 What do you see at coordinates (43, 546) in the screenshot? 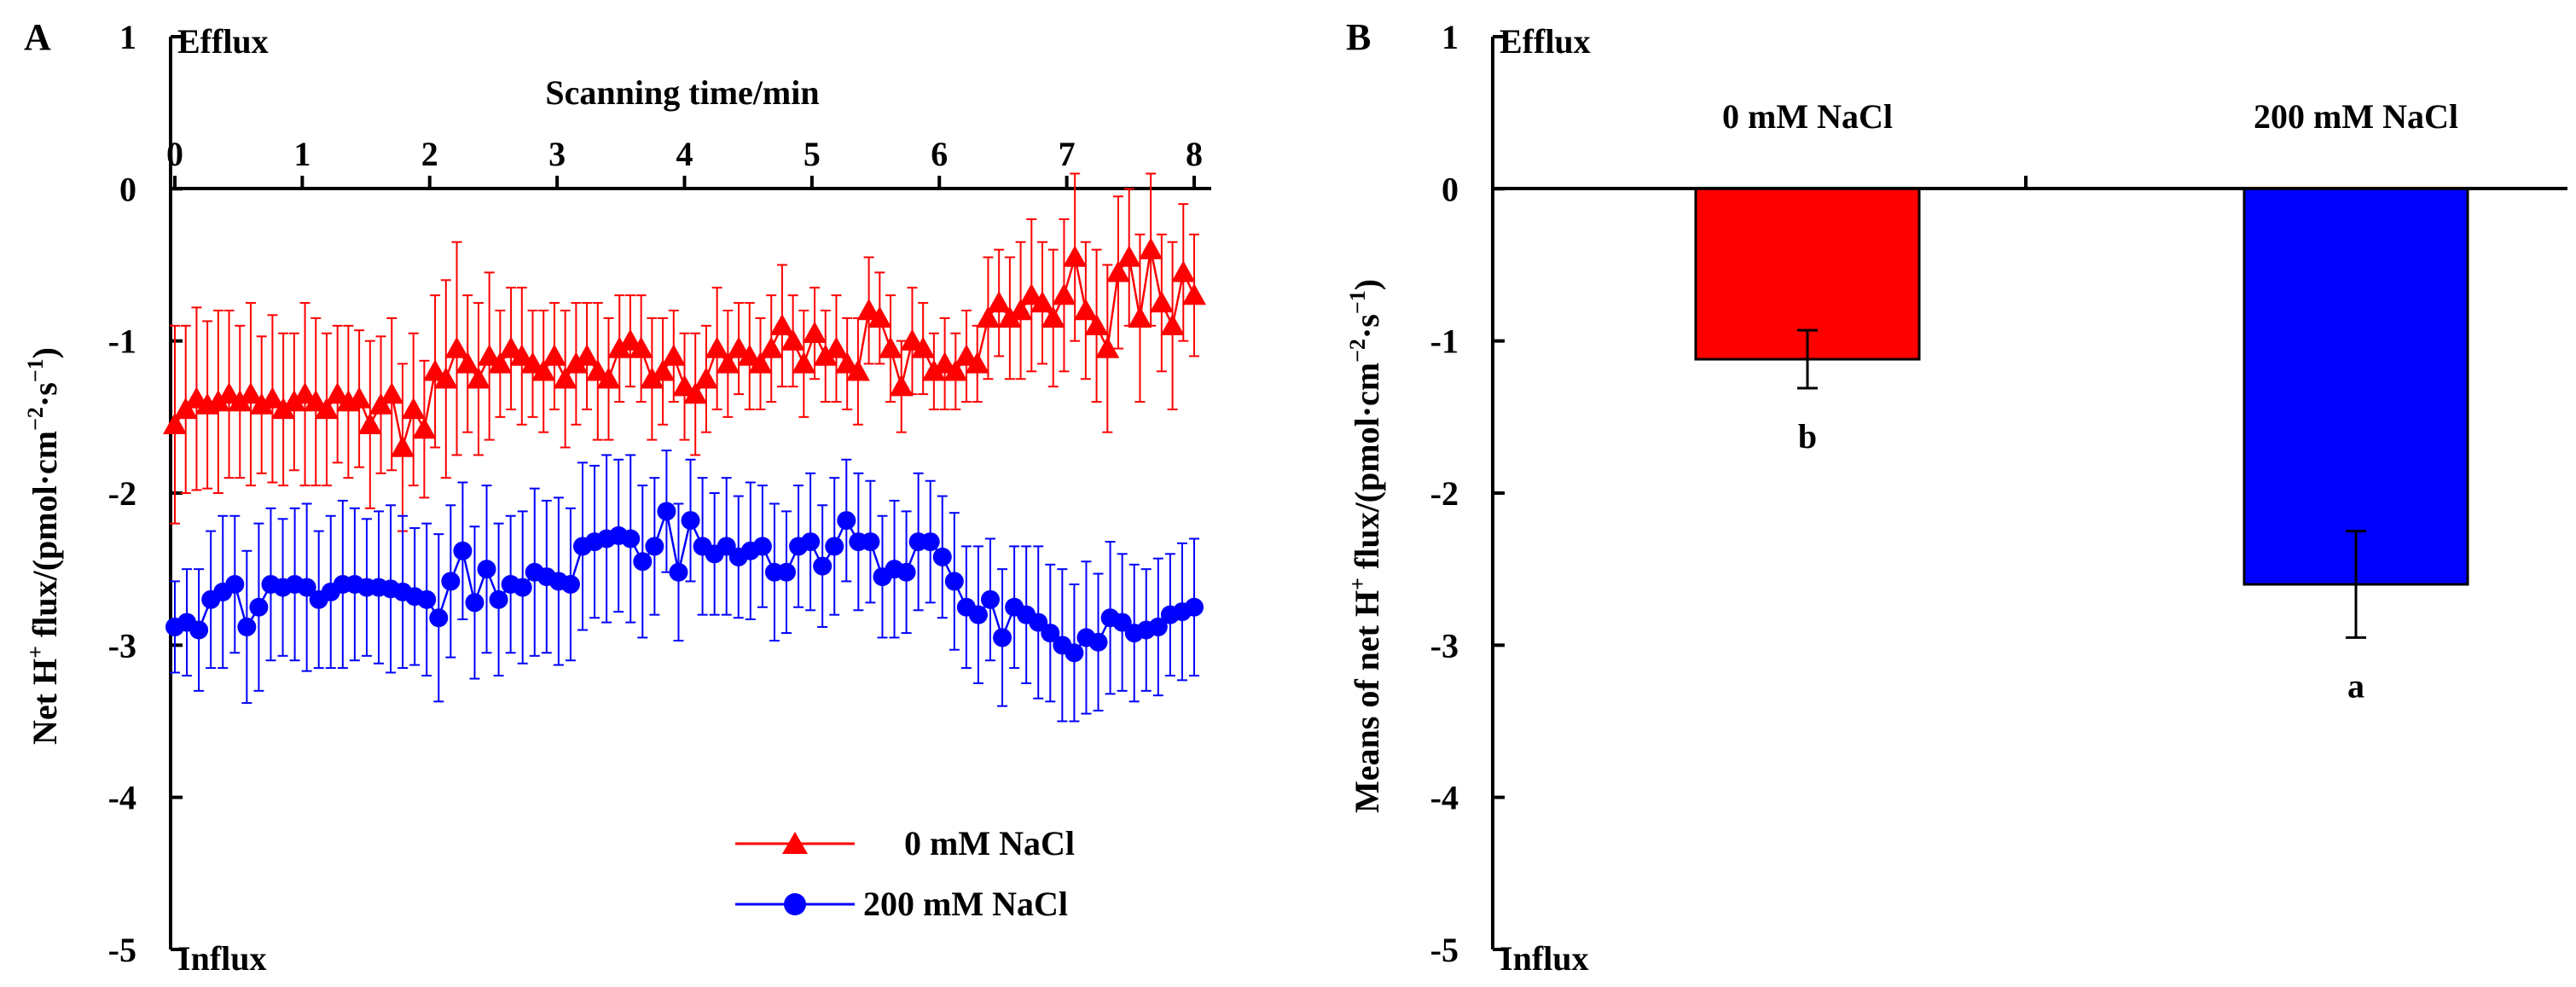
I see `panel-a-y-axis-title: Net H+ flux/(pmol·cm−2·s−1)` at bounding box center [43, 546].